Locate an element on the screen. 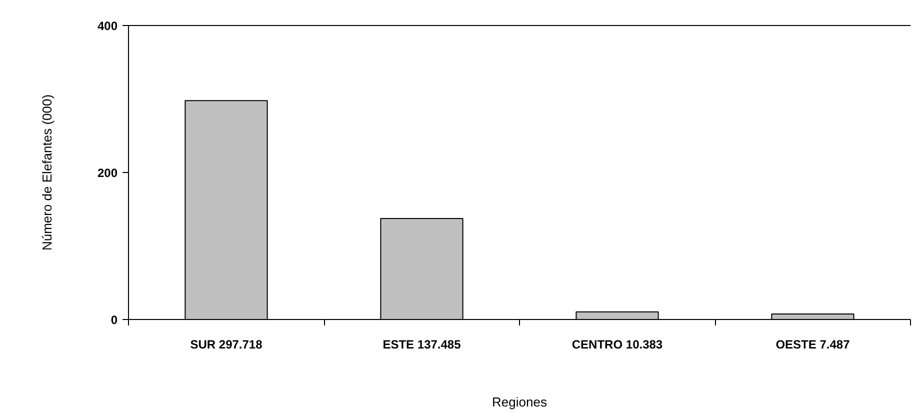 This screenshot has width=912, height=412. x-tick-label: ESTE 137.485 is located at coordinates (422, 345).